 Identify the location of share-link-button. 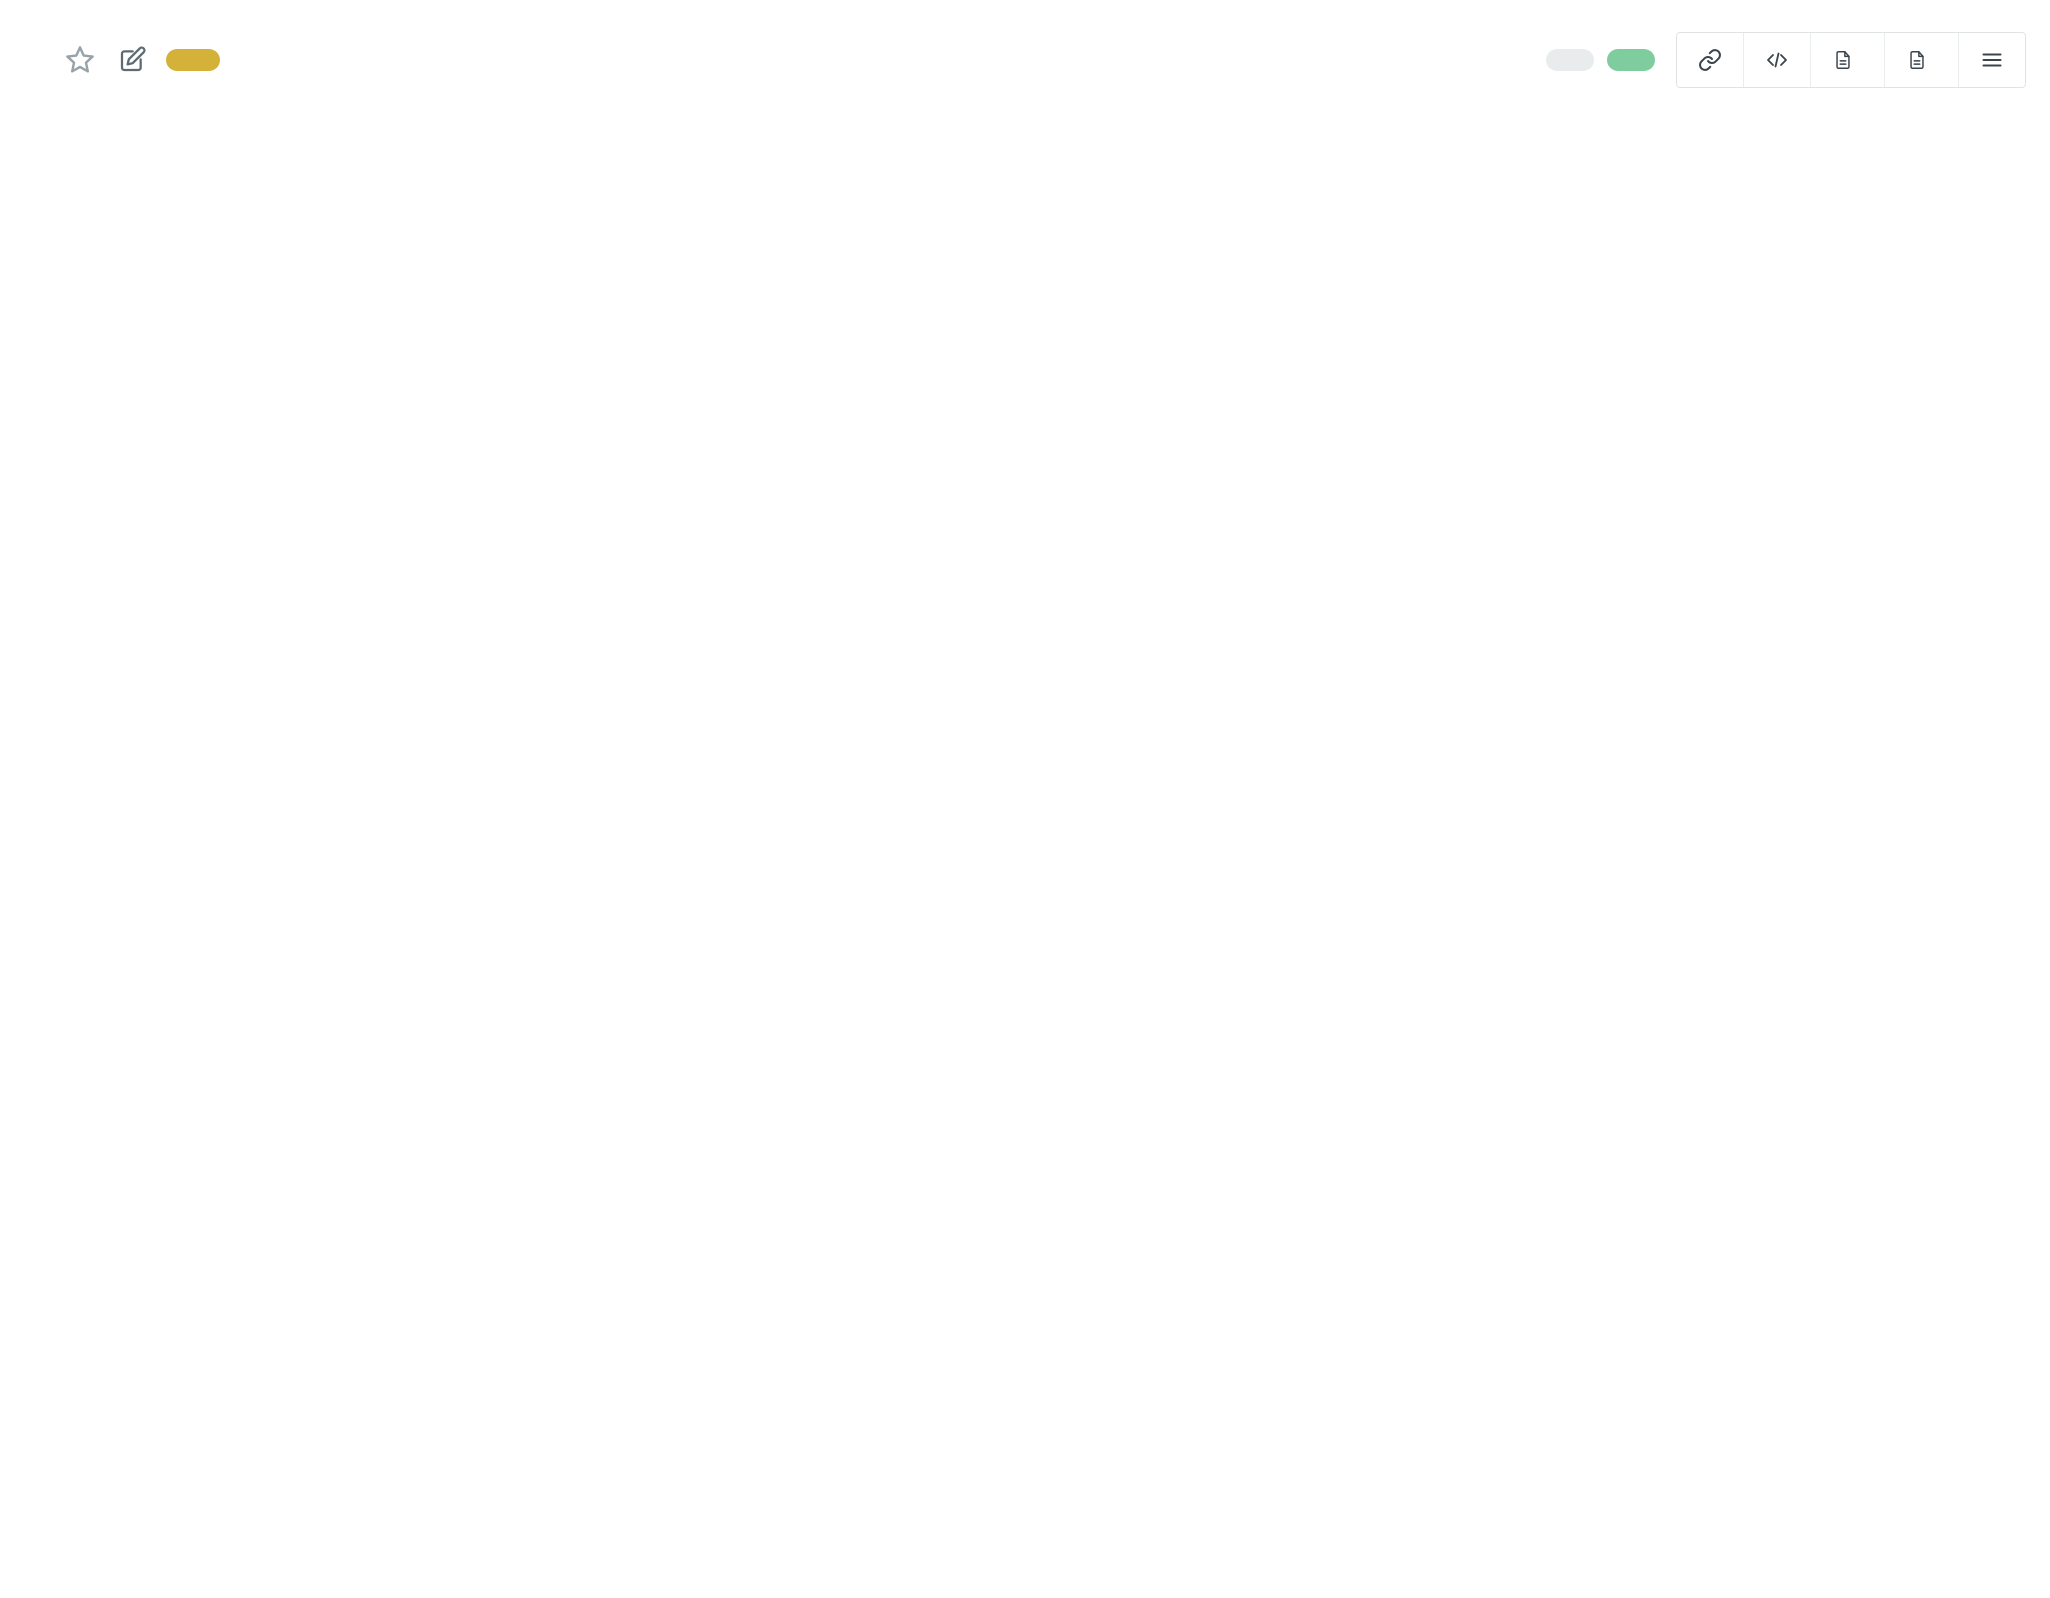
(1710, 60).